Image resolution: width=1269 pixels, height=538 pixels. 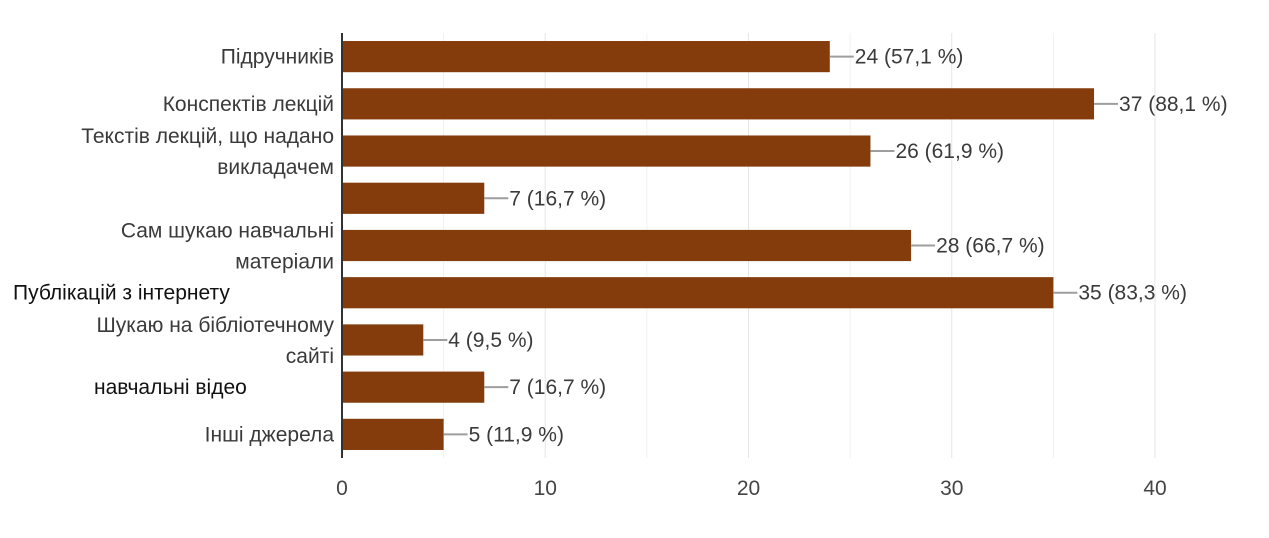 What do you see at coordinates (545, 488) in the screenshot?
I see `x-tick-label: 10` at bounding box center [545, 488].